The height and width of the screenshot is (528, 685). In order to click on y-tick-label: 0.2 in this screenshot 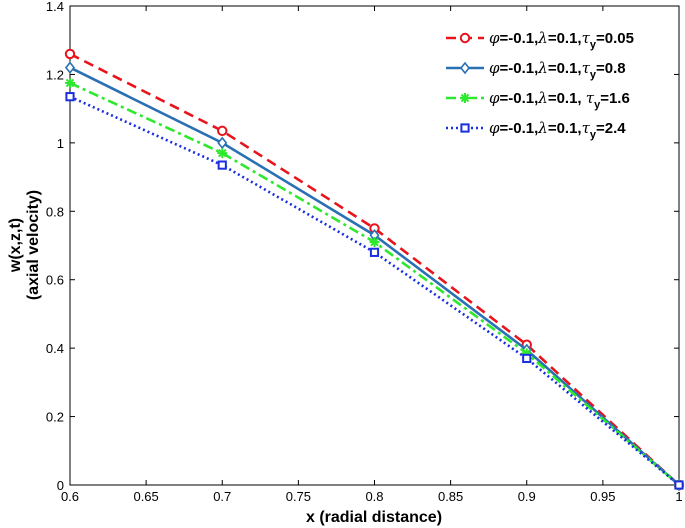, I will do `click(55, 417)`.